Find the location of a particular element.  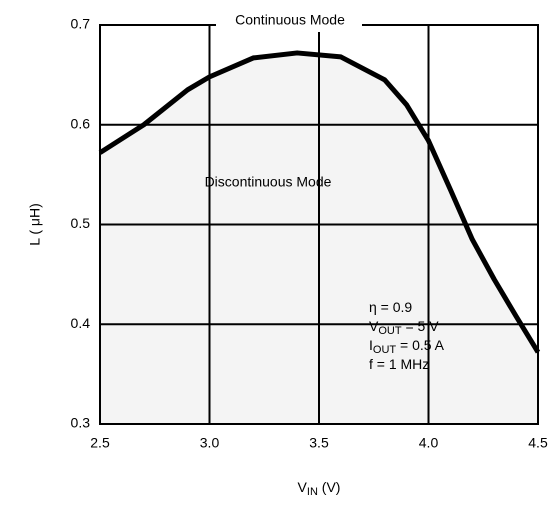

y-tick-label: 0.7 is located at coordinates (81, 24).